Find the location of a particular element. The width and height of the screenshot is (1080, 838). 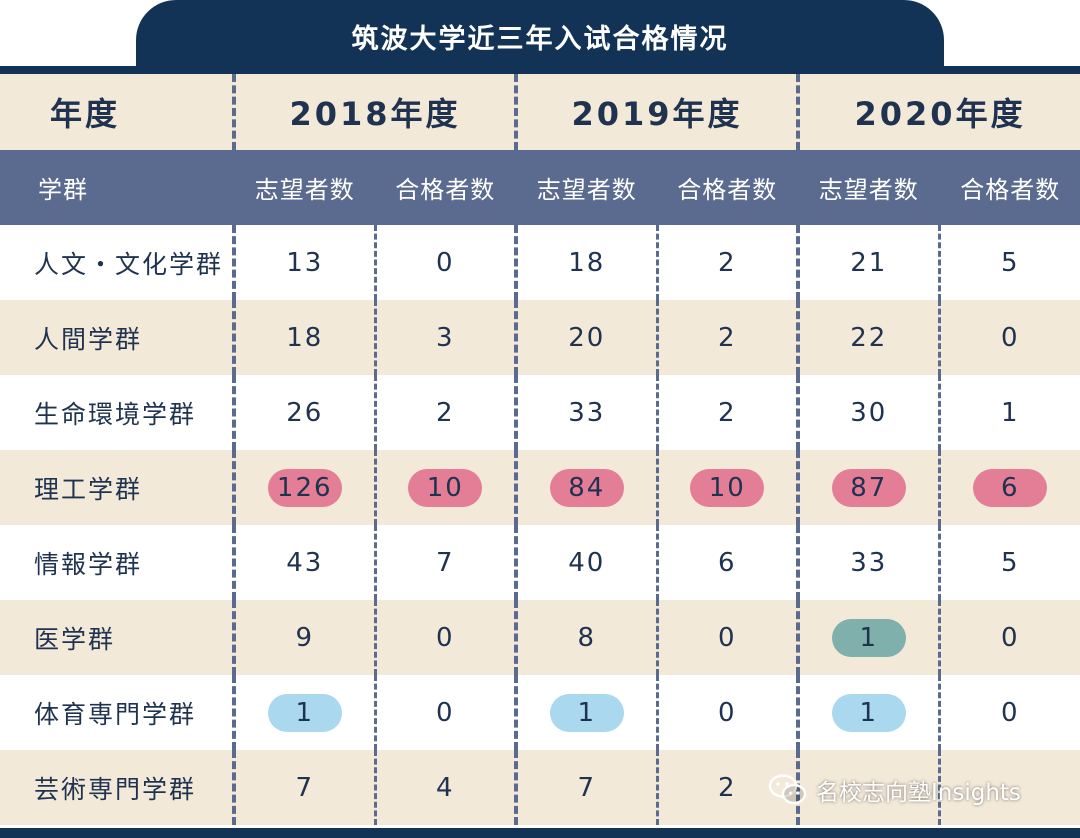

table-row: 理工学群 126 10 84 10 87 6 is located at coordinates (540, 487).